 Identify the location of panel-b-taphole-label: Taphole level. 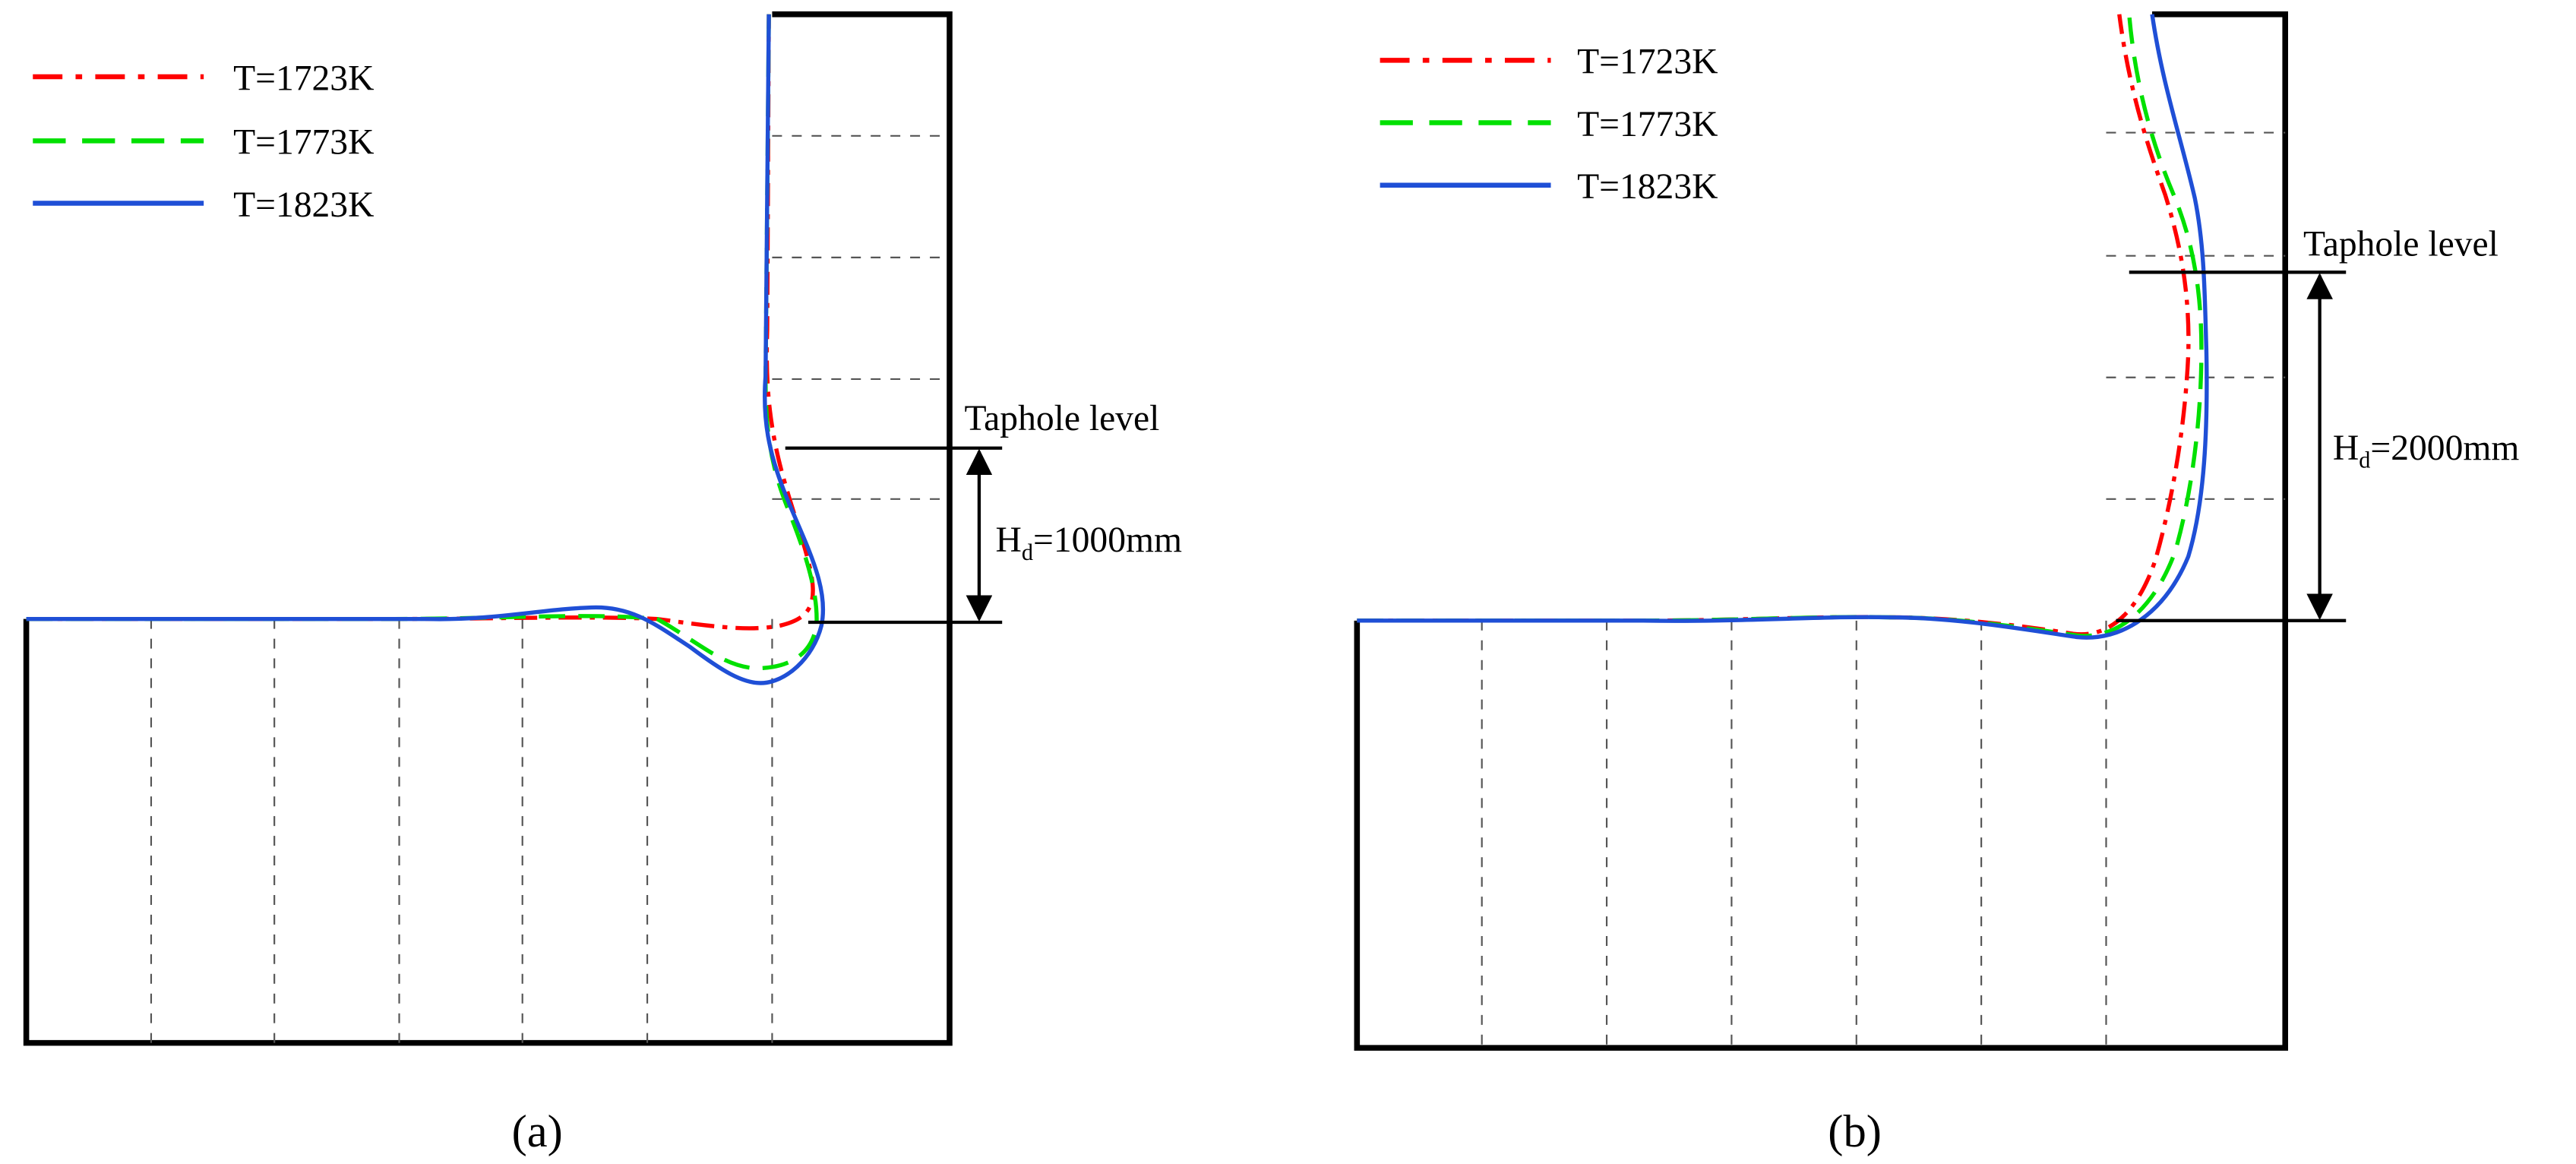
(2401, 244).